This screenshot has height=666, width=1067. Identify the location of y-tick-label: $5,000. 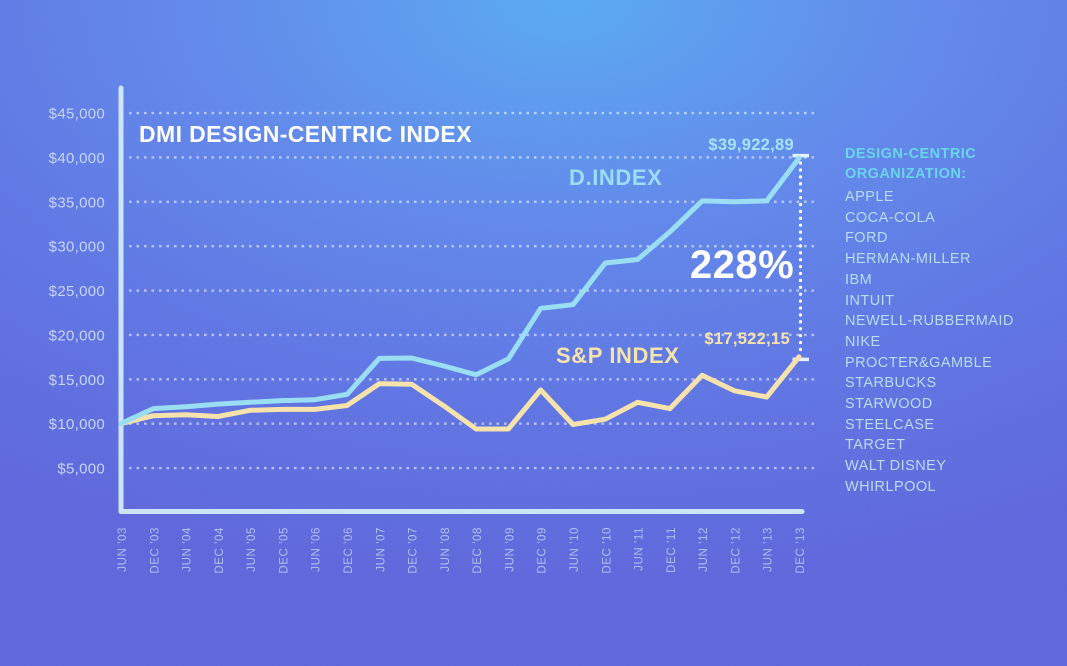
(81, 469).